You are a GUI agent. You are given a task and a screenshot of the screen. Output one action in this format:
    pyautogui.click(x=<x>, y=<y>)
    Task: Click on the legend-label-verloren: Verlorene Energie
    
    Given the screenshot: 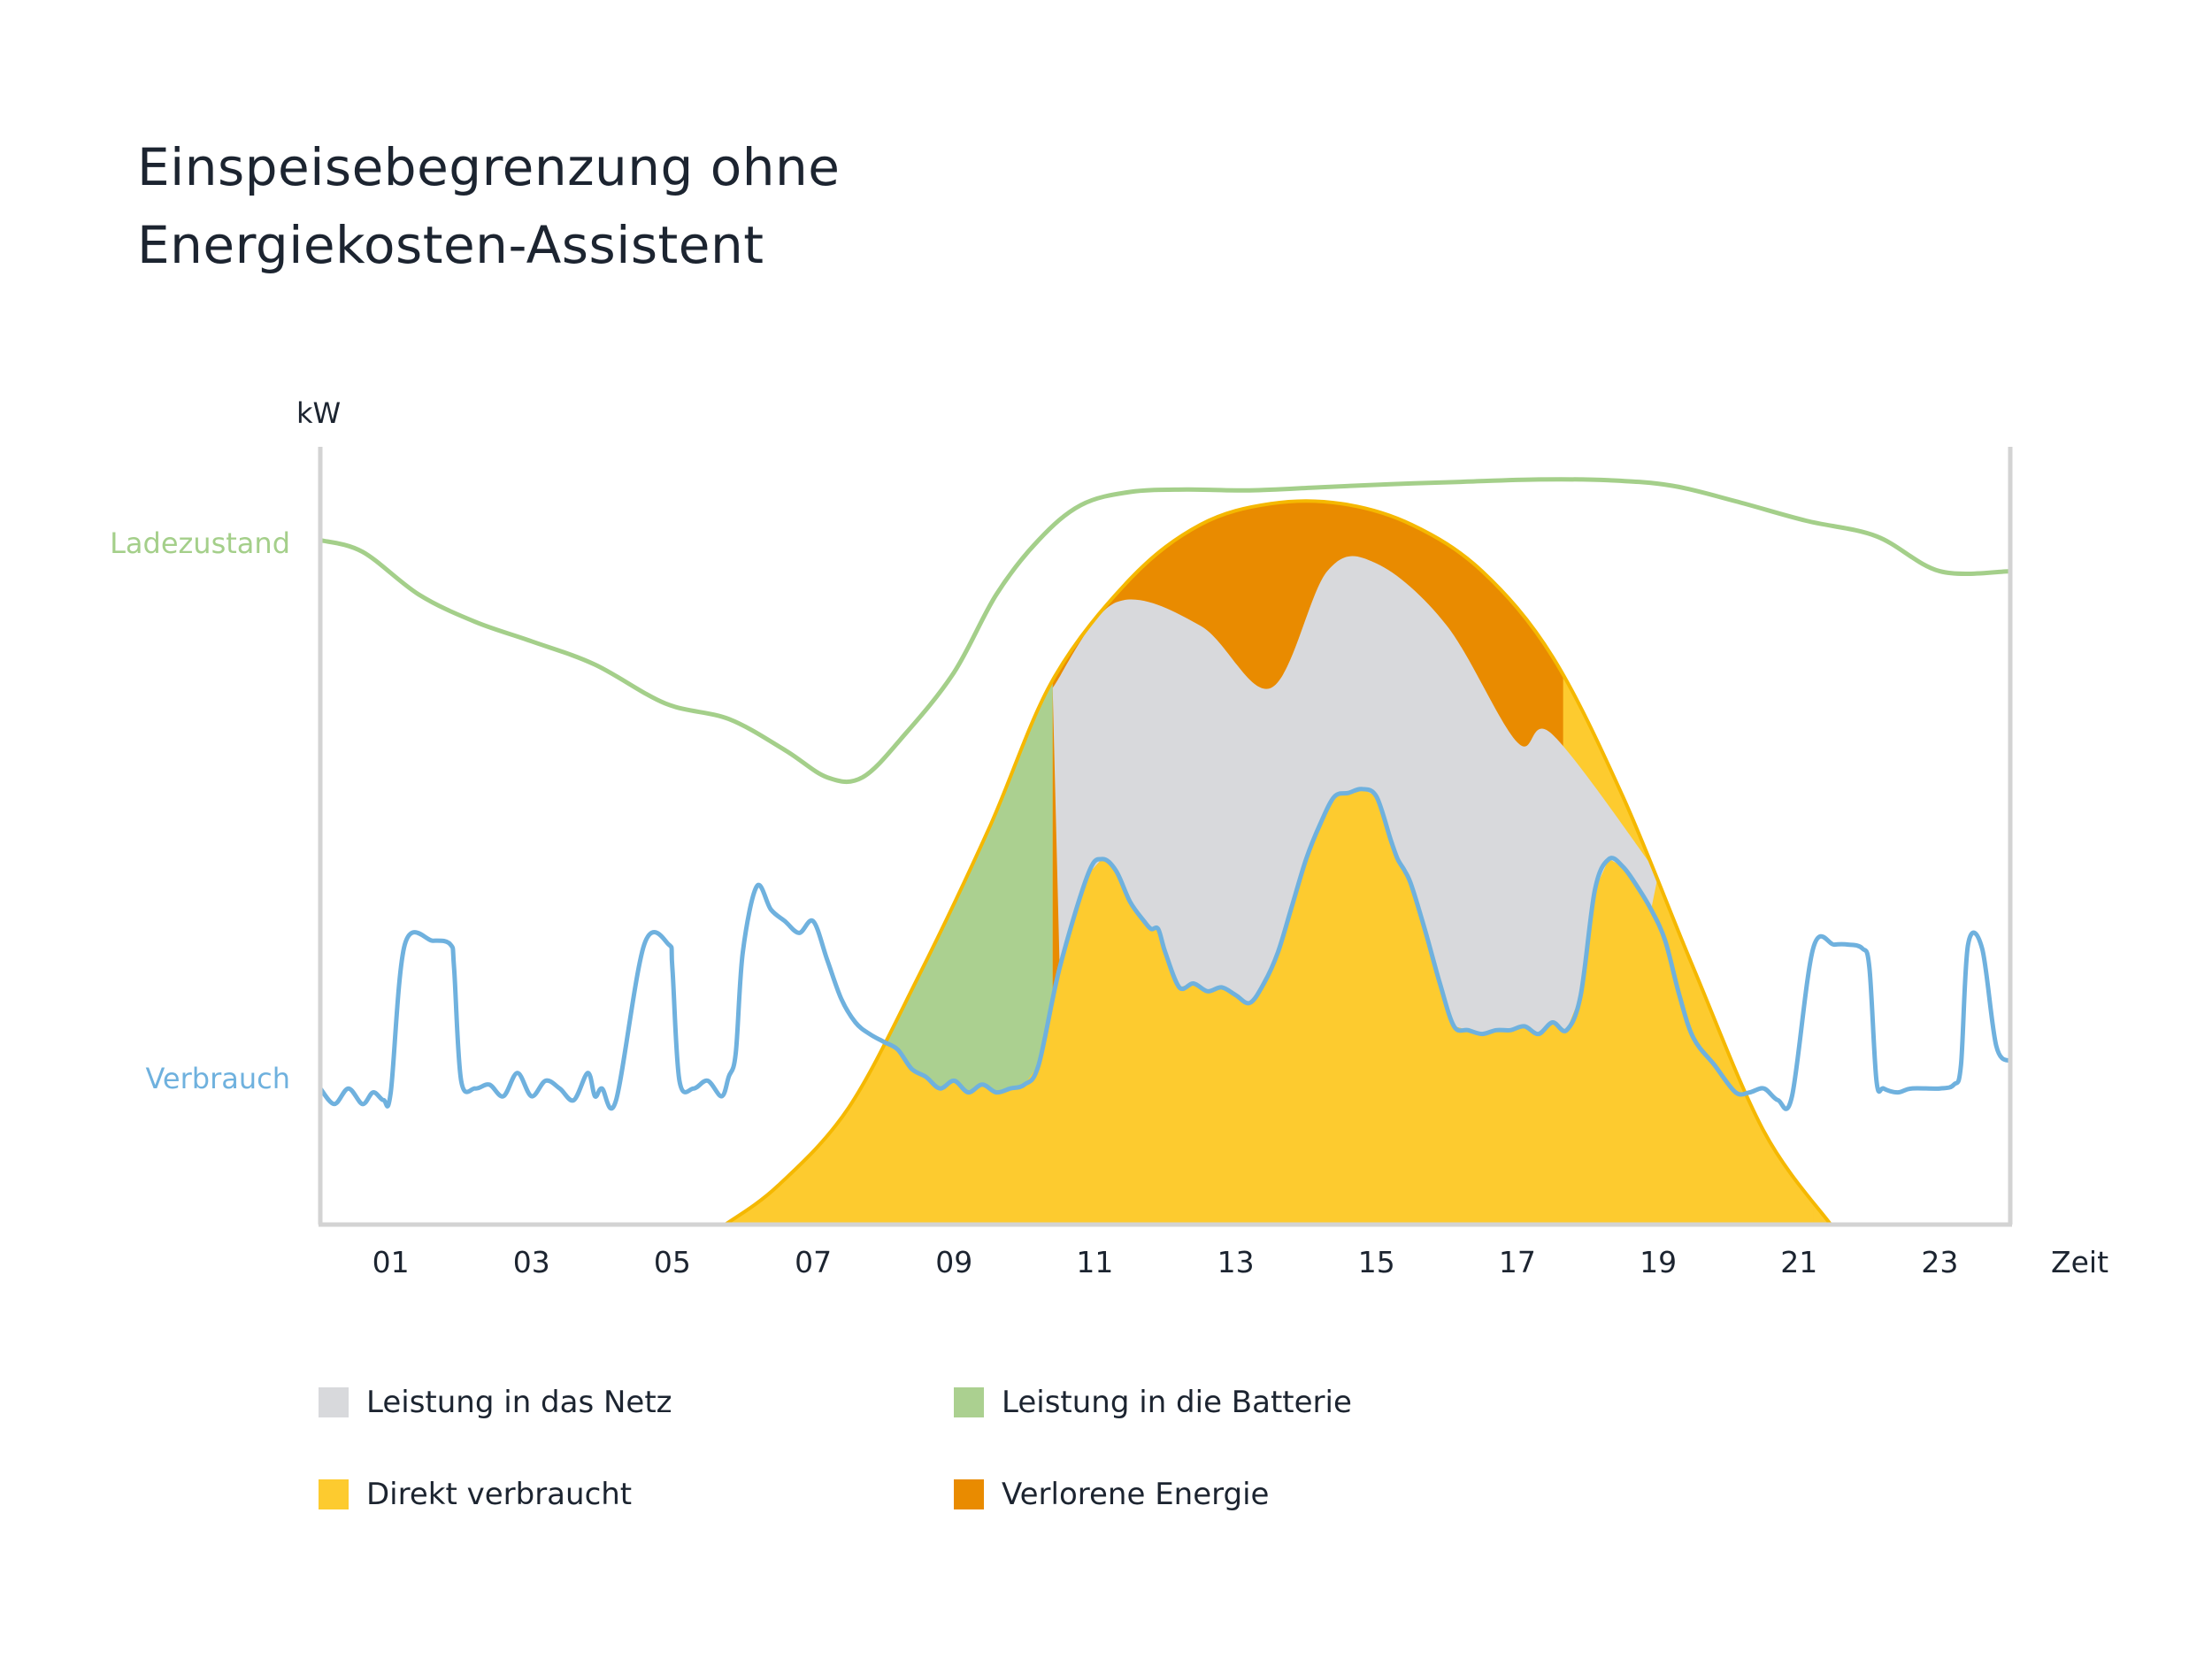 What is the action you would take?
    pyautogui.click(x=1136, y=1495)
    